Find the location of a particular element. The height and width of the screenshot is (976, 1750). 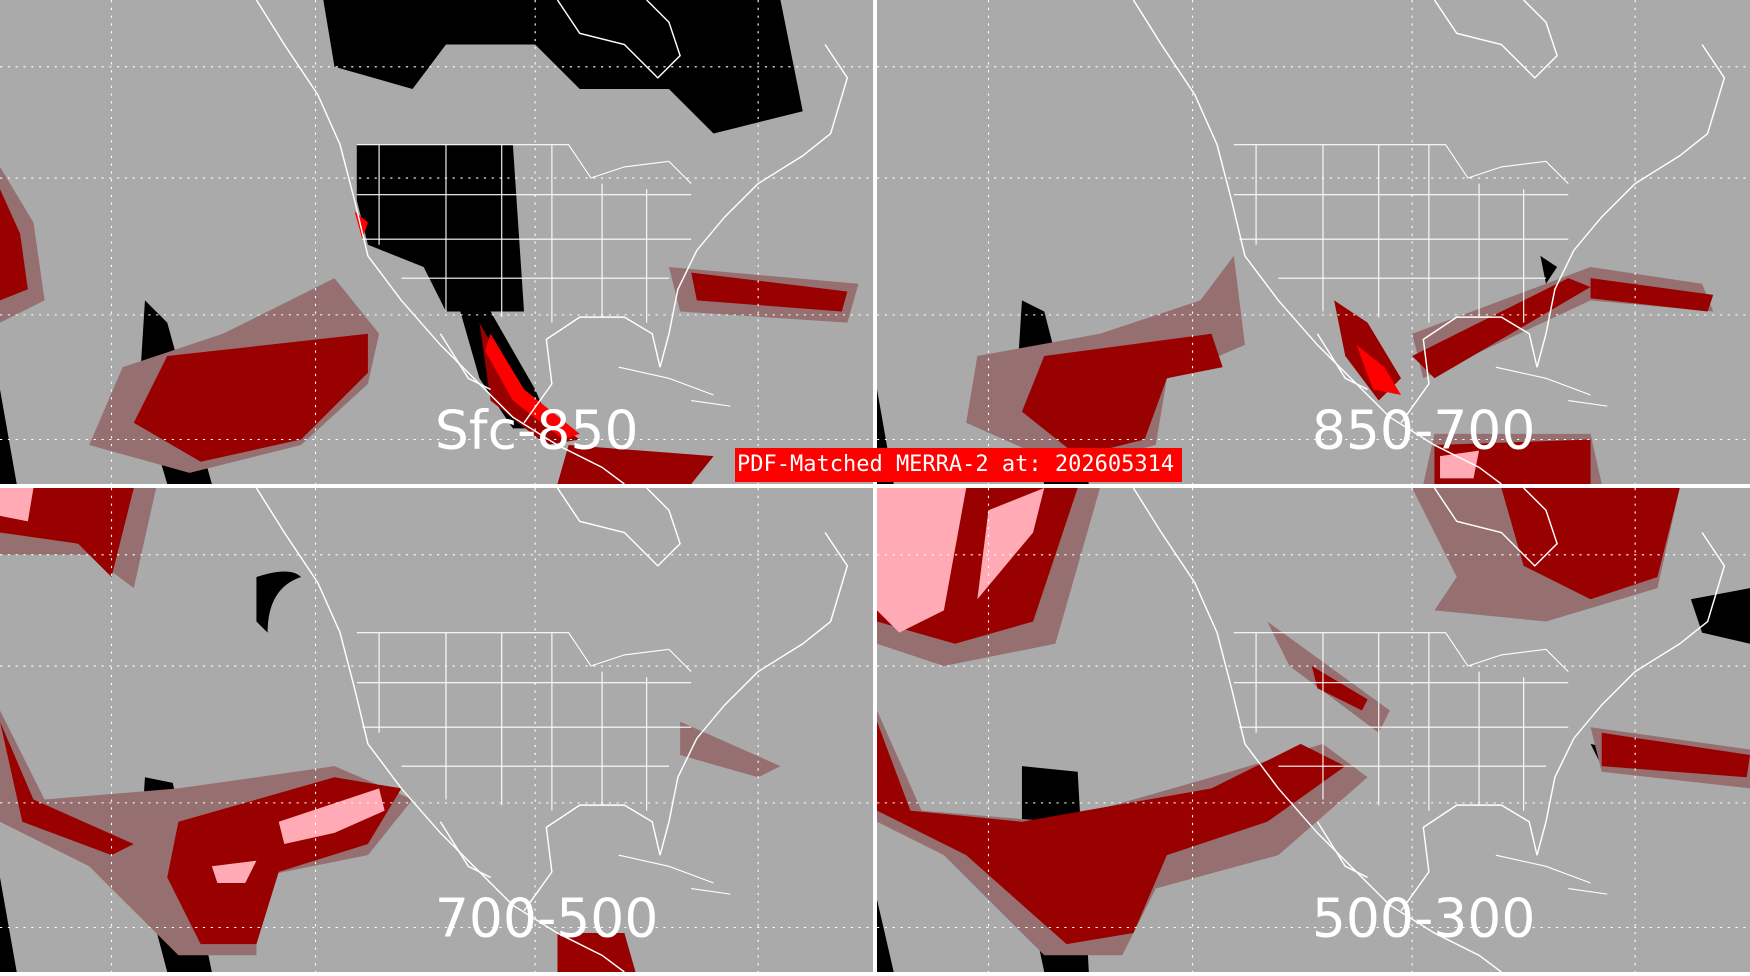

panel-label: 500-300 is located at coordinates (1424, 917).